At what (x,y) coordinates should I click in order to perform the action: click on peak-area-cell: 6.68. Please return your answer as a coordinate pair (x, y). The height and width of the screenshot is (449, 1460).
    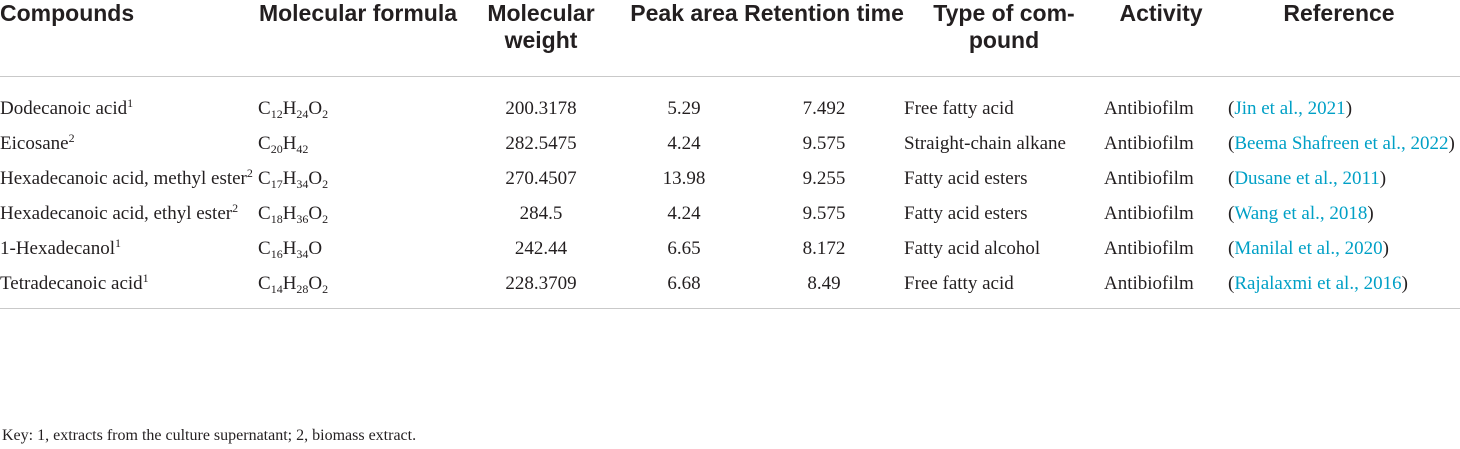
    Looking at the image, I should click on (684, 289).